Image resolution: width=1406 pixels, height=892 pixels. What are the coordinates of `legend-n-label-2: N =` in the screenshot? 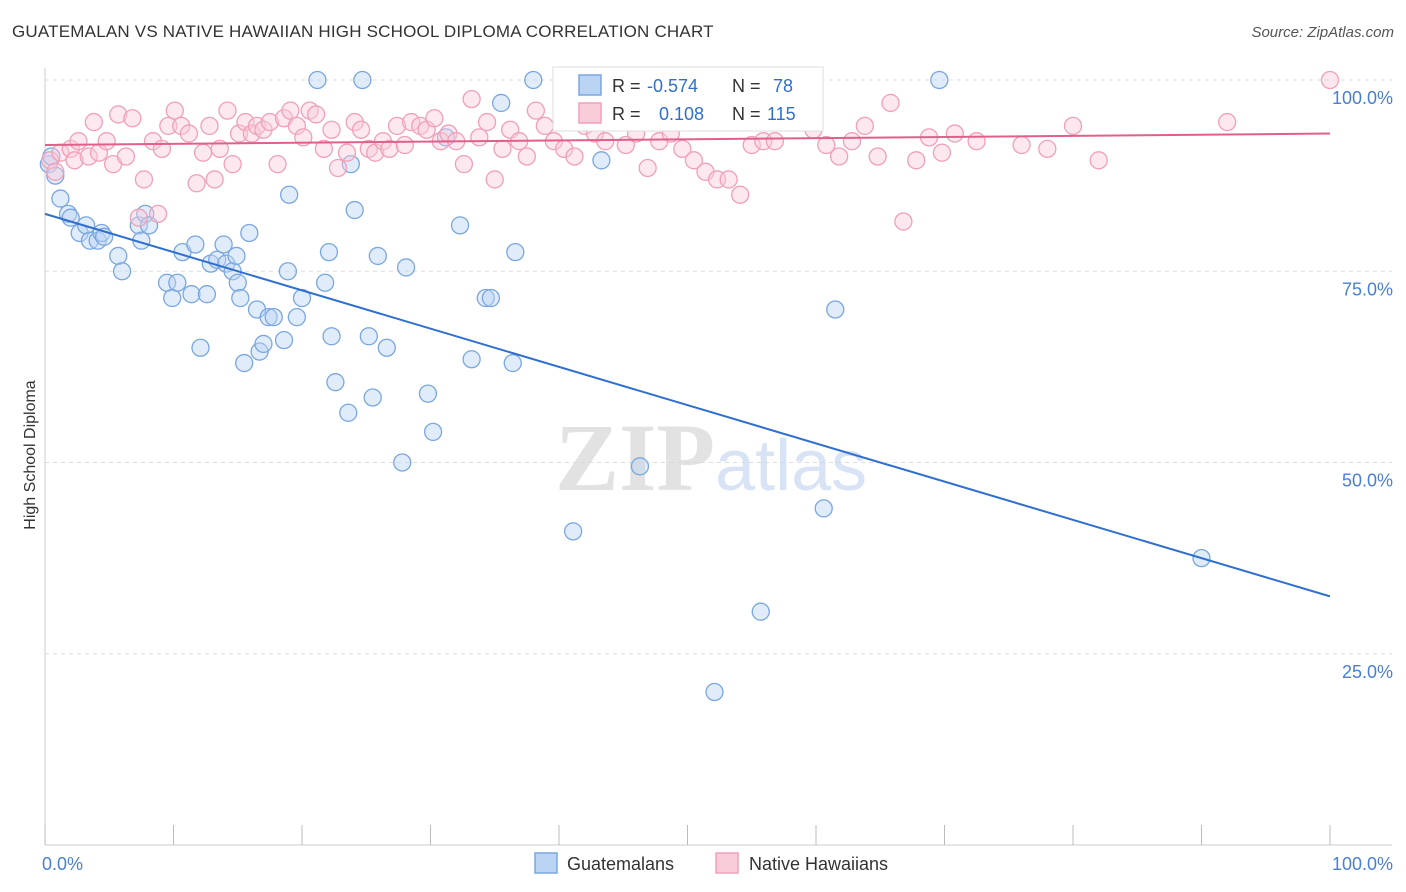 It's located at (746, 114).